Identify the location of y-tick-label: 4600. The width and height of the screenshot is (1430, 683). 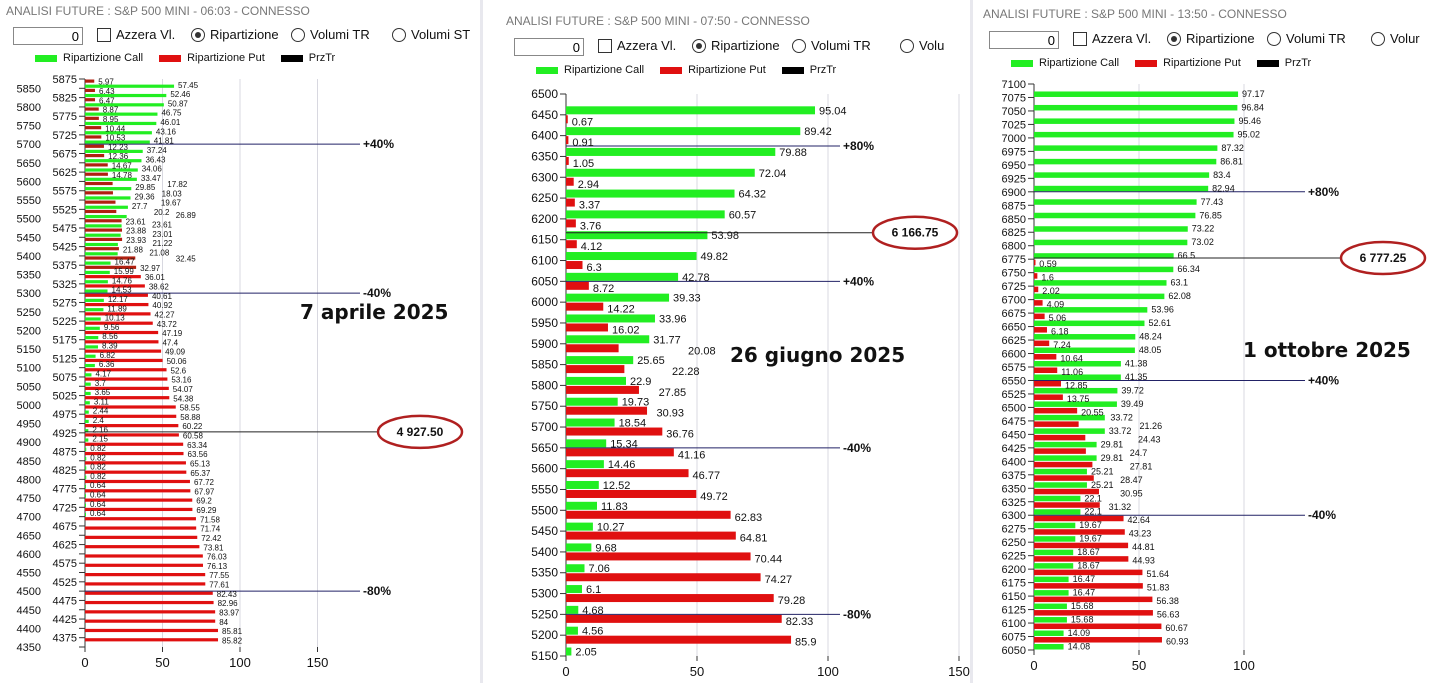
(29, 555).